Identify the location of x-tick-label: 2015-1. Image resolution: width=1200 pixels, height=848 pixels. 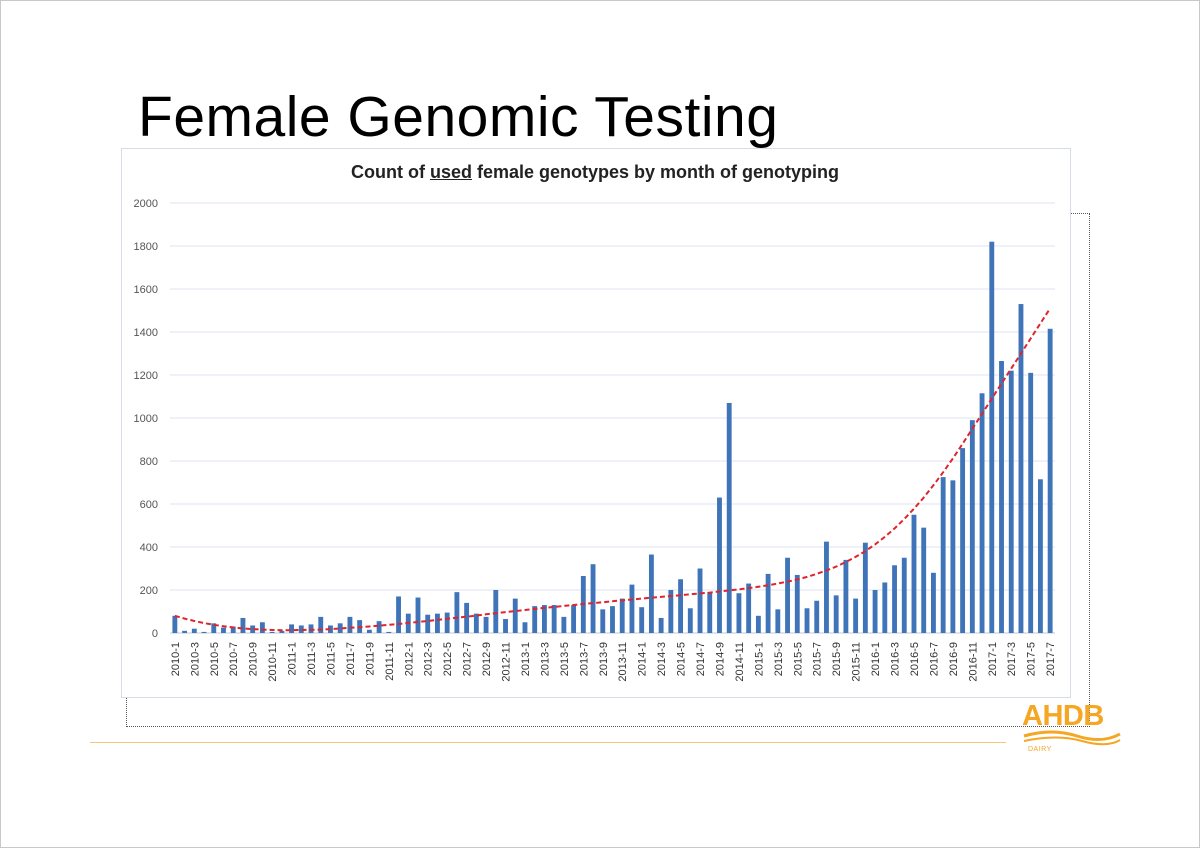
(759, 659).